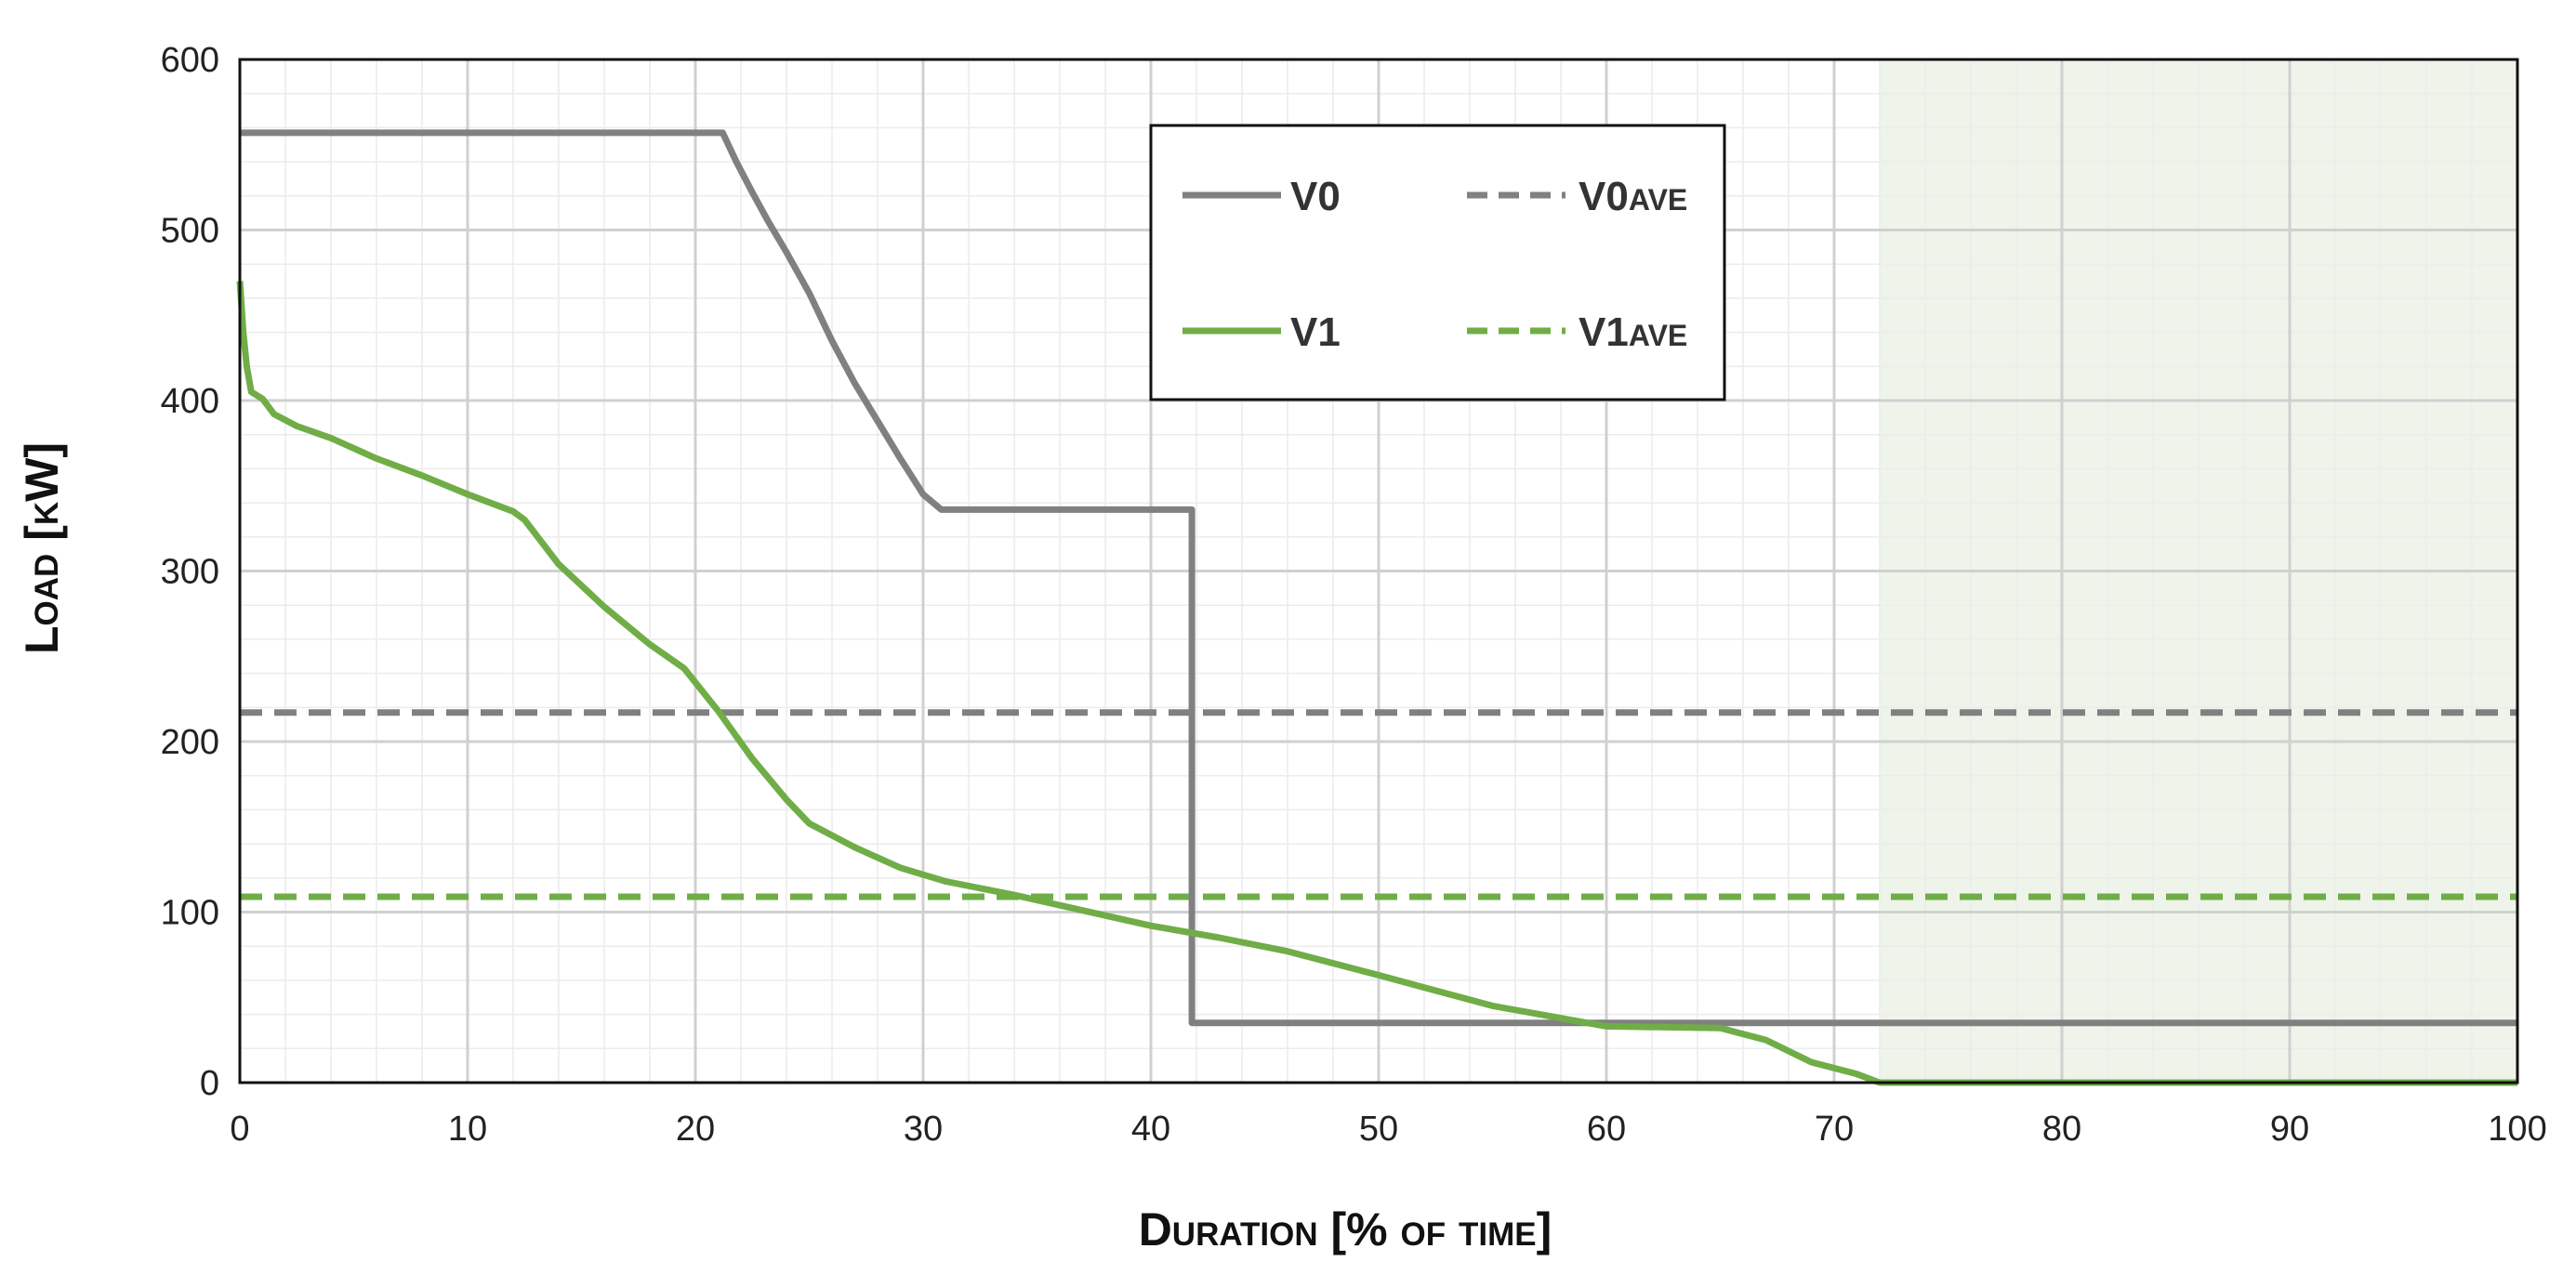 Image resolution: width=2576 pixels, height=1288 pixels. I want to click on y-tick-label: 500, so click(190, 231).